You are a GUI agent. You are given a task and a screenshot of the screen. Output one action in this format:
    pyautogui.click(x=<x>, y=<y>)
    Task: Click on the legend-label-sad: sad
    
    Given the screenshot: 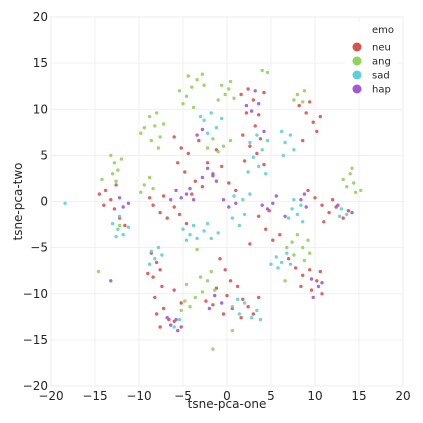 What is the action you would take?
    pyautogui.click(x=381, y=76)
    